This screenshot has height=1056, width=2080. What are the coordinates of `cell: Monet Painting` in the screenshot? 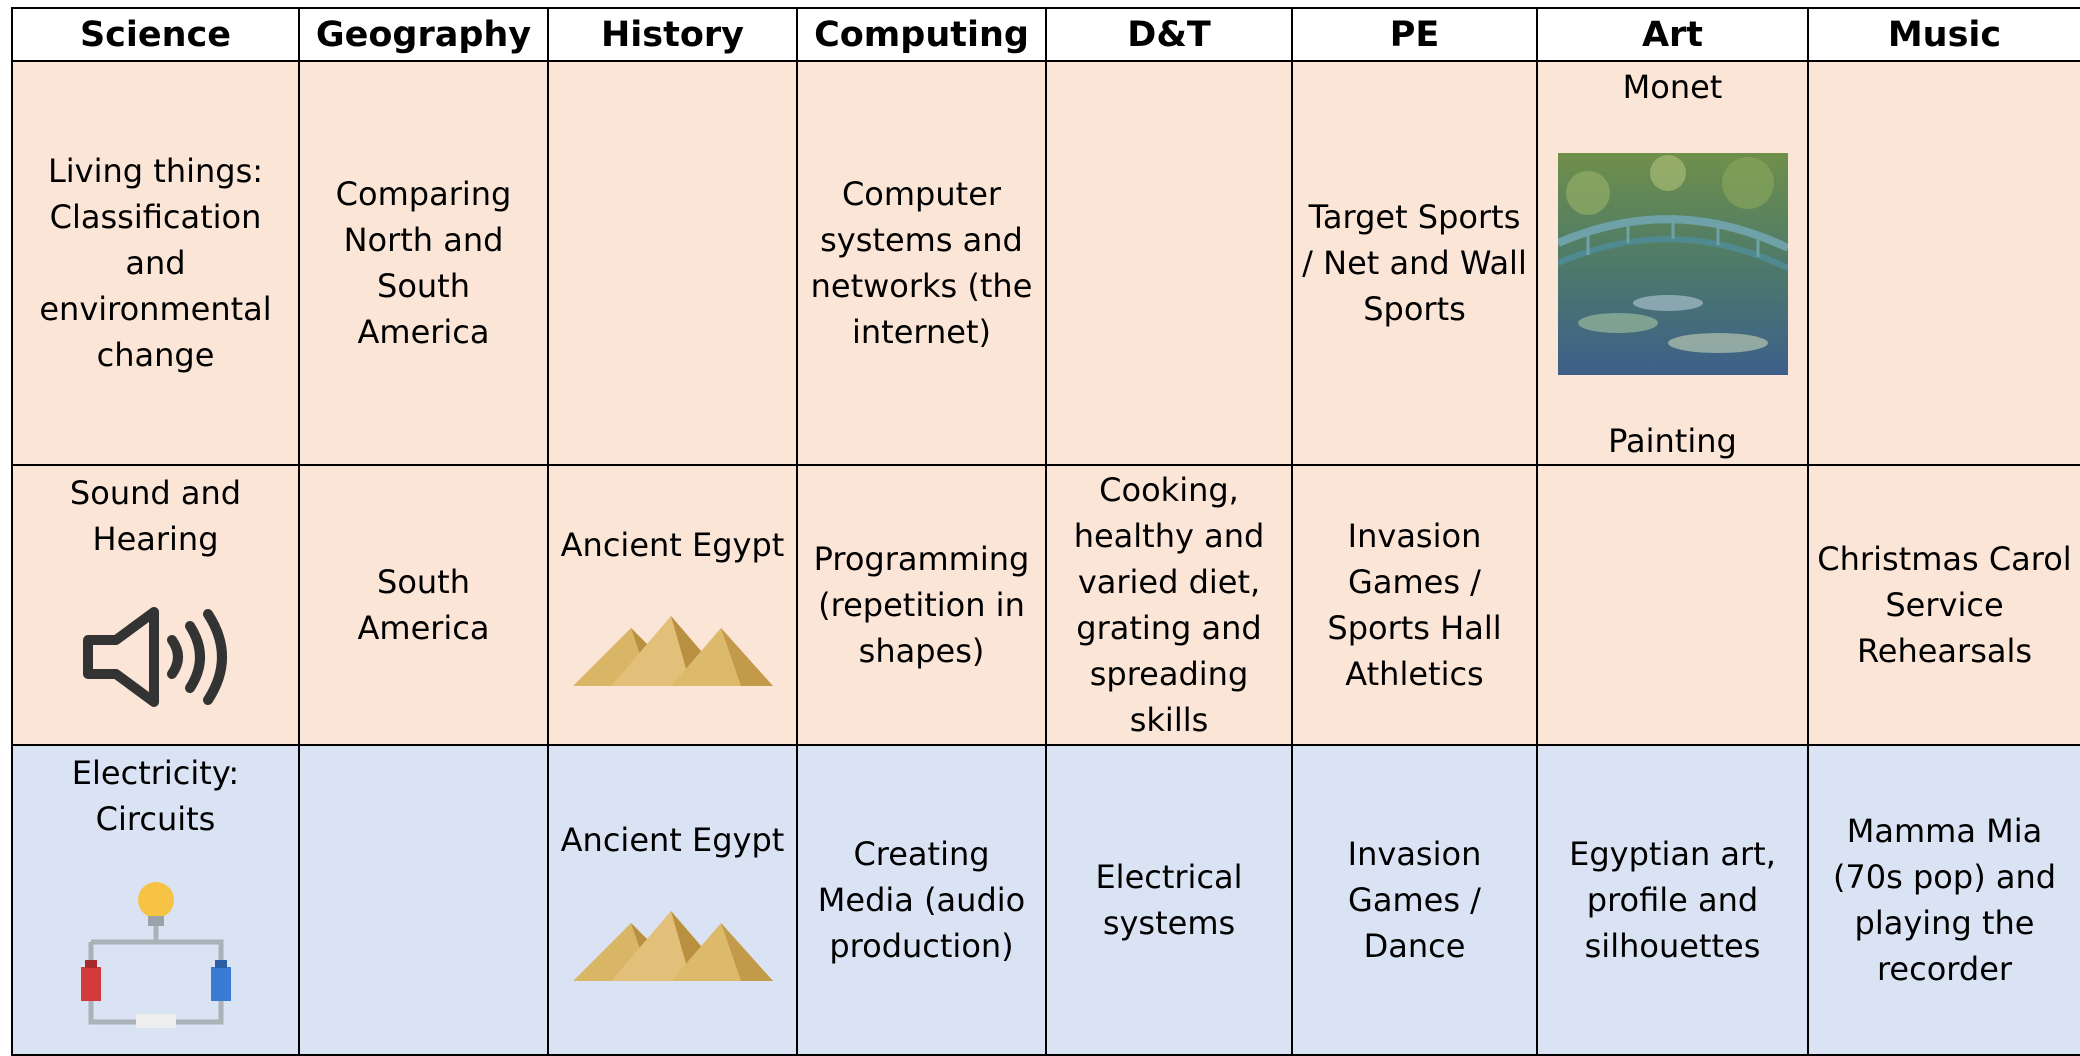 It's located at (1673, 264).